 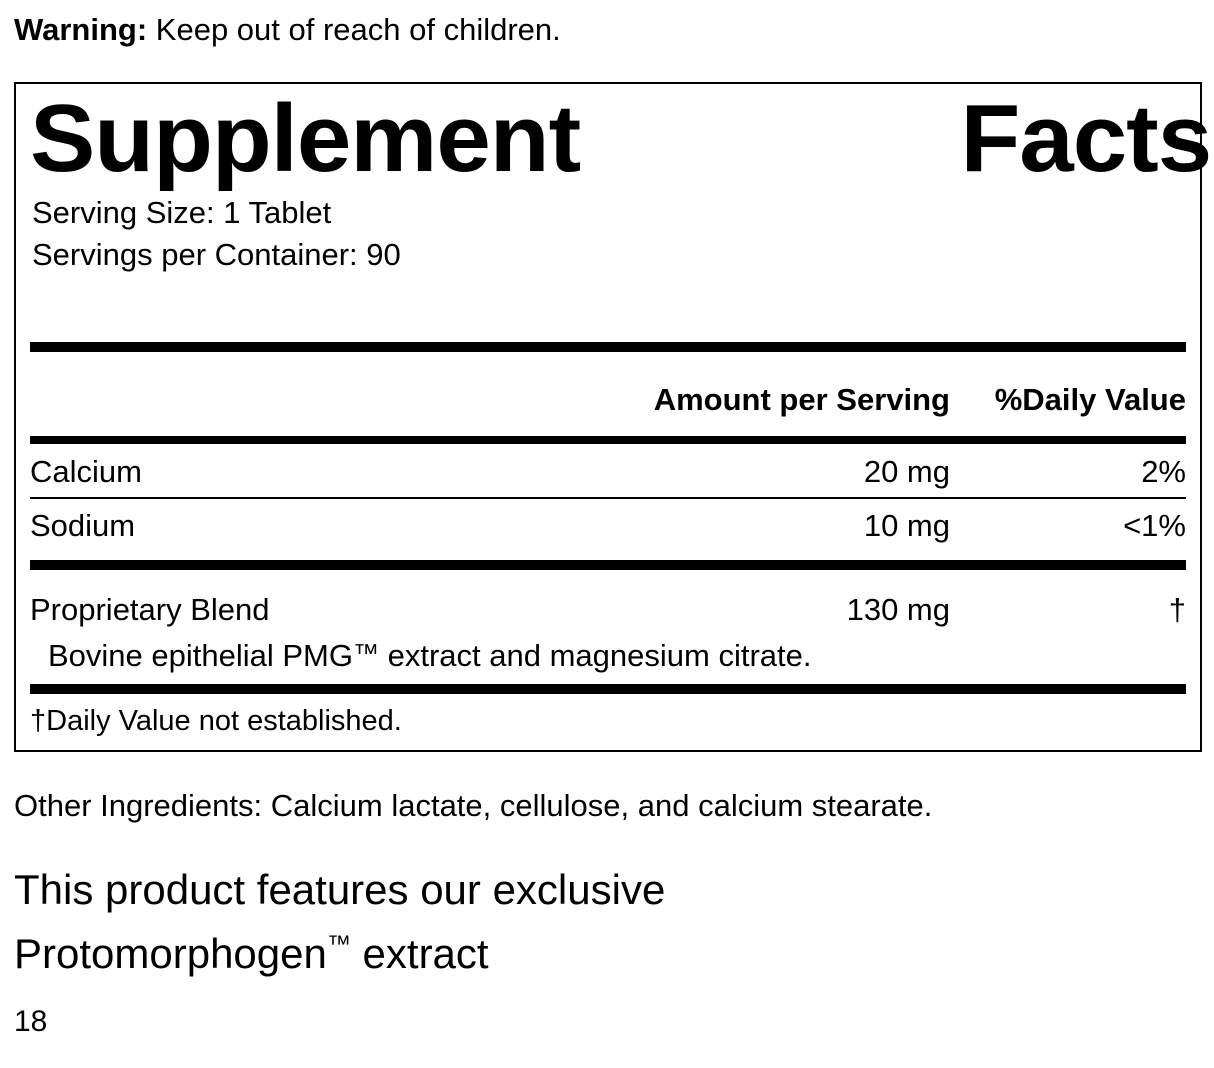 I want to click on nutrient-amount: 10 mg, so click(x=906, y=525).